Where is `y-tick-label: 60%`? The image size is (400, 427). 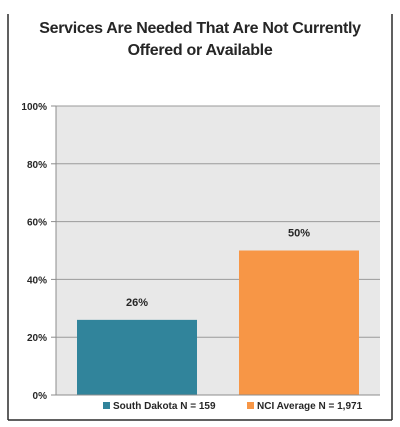 y-tick-label: 60% is located at coordinates (37, 223).